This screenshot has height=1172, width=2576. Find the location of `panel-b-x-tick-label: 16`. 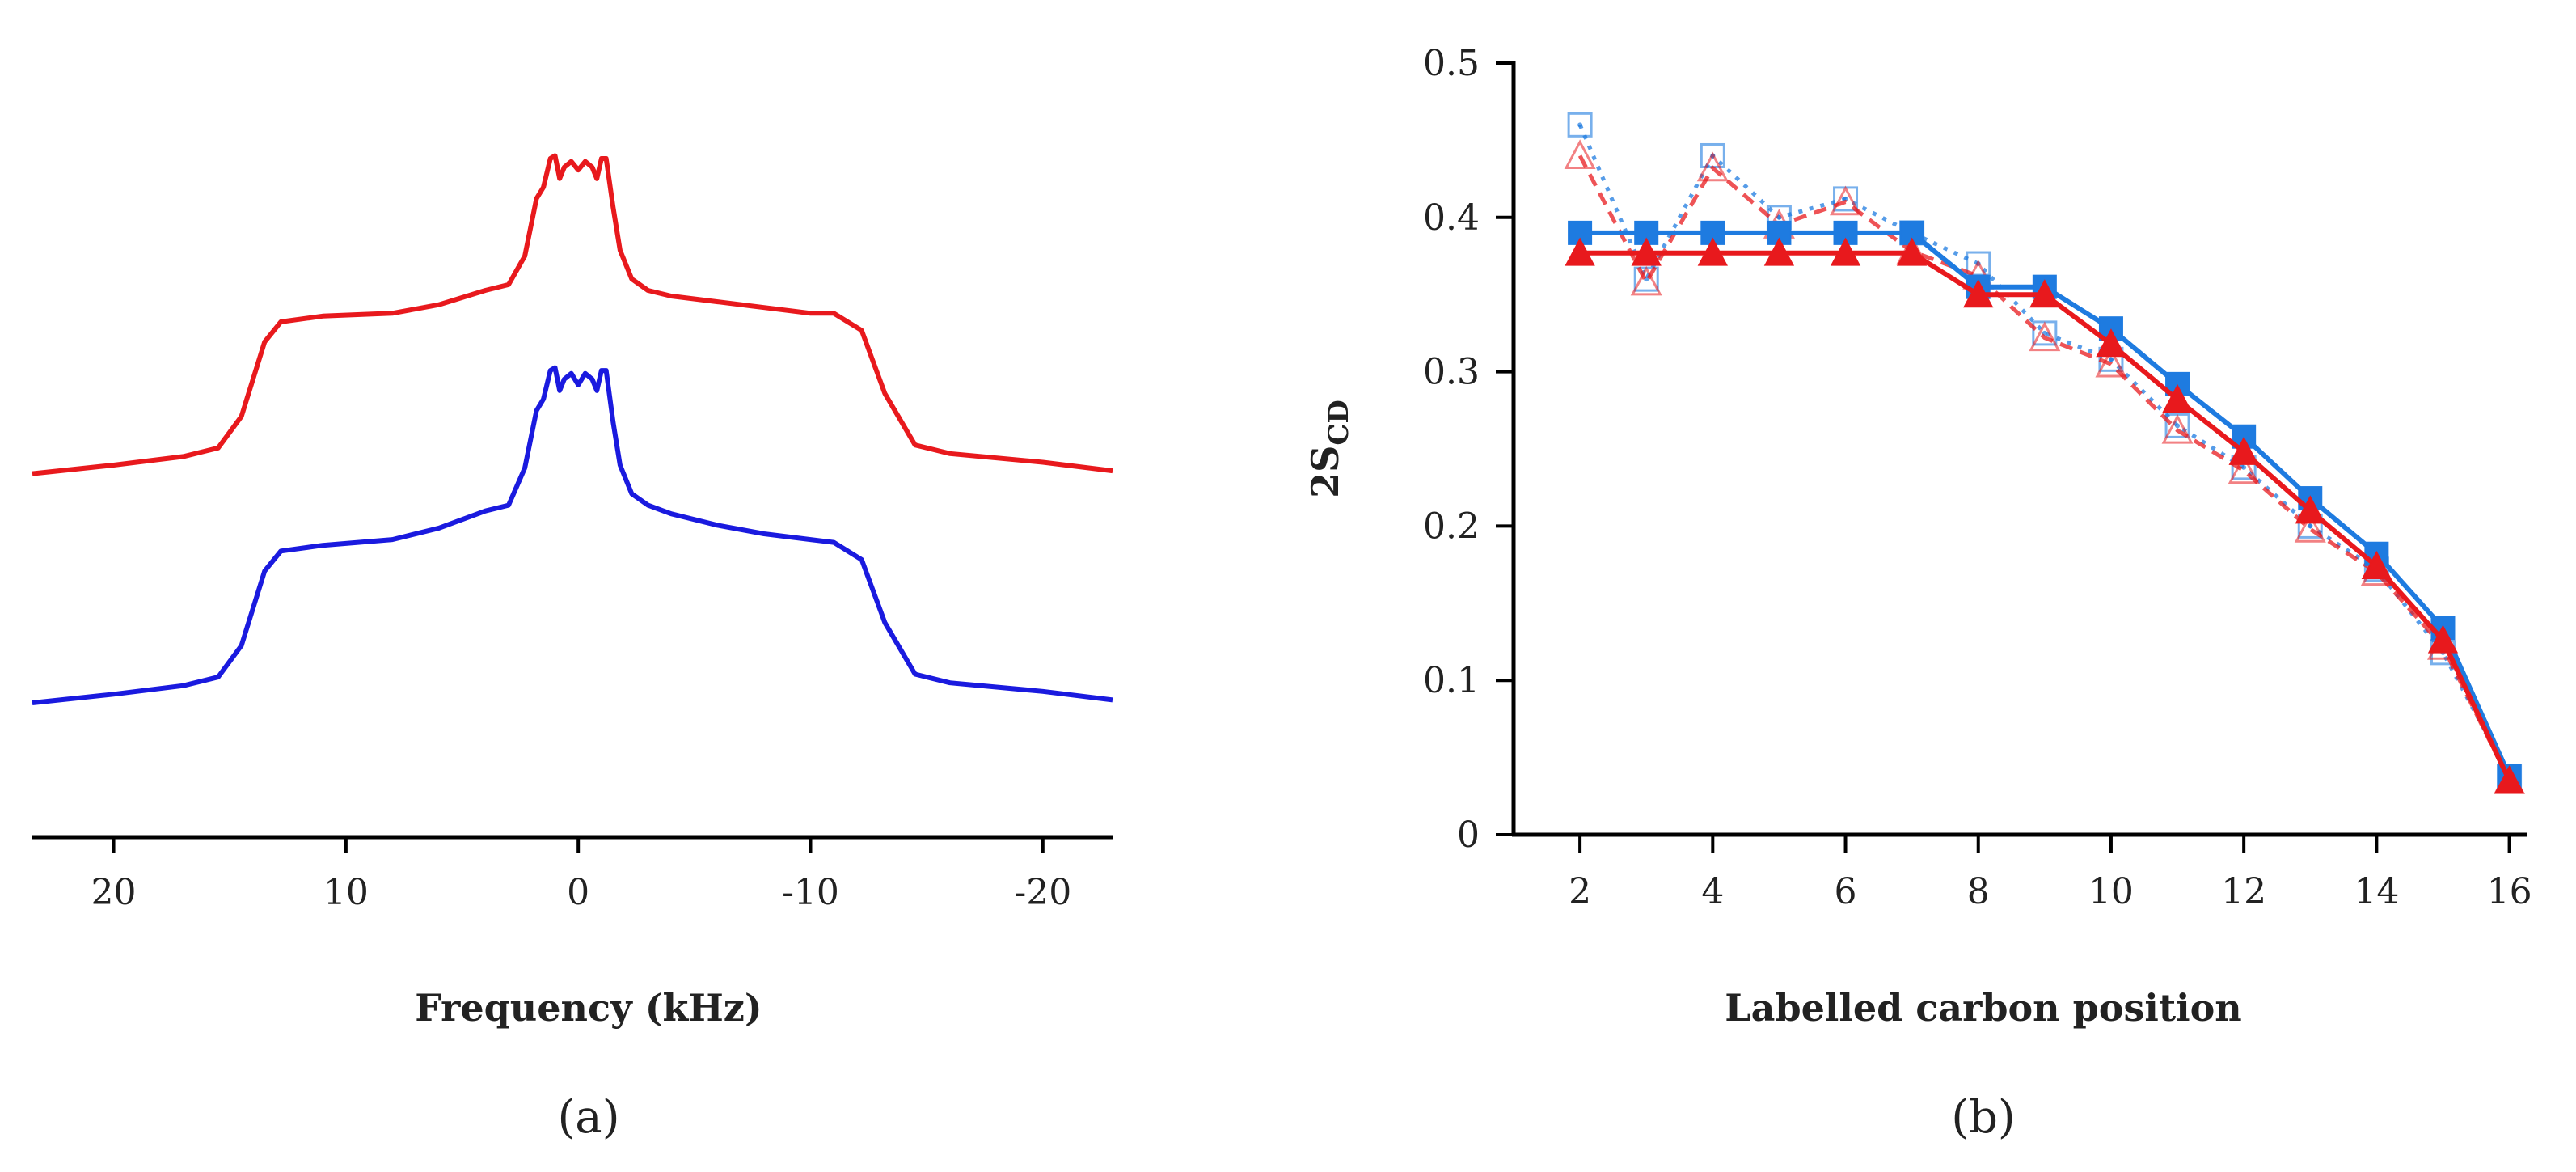

panel-b-x-tick-label: 16 is located at coordinates (2509, 891).